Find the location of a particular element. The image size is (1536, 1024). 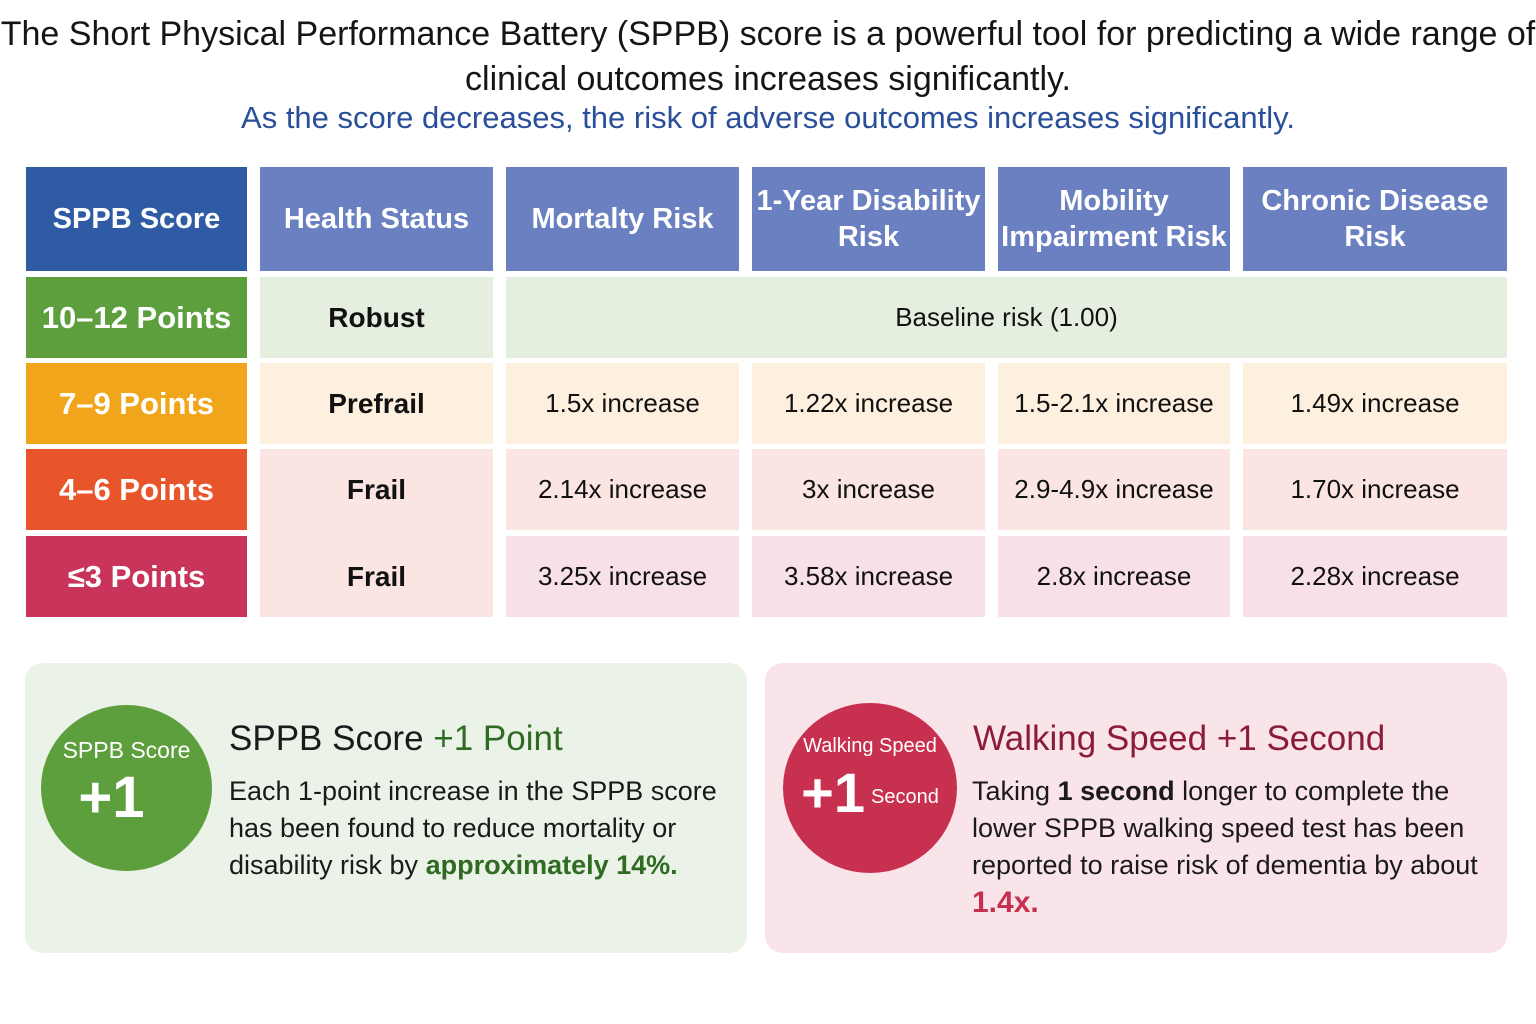

card-body-bold: 1 second is located at coordinates (1116, 791).